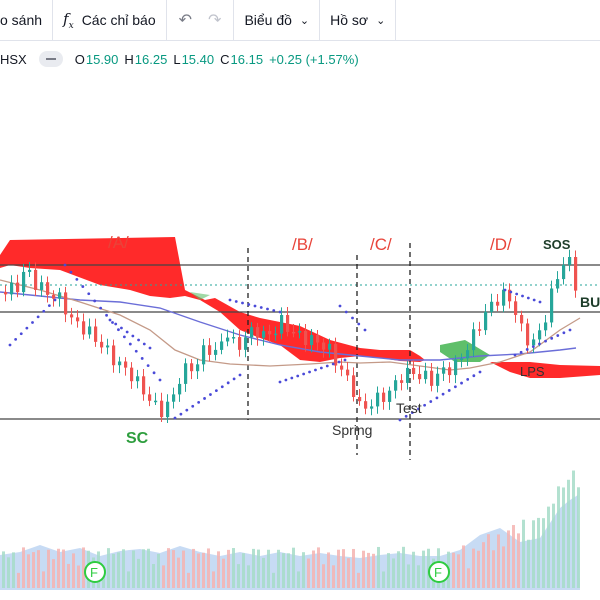 The width and height of the screenshot is (600, 600). I want to click on close-label: C, so click(225, 59).